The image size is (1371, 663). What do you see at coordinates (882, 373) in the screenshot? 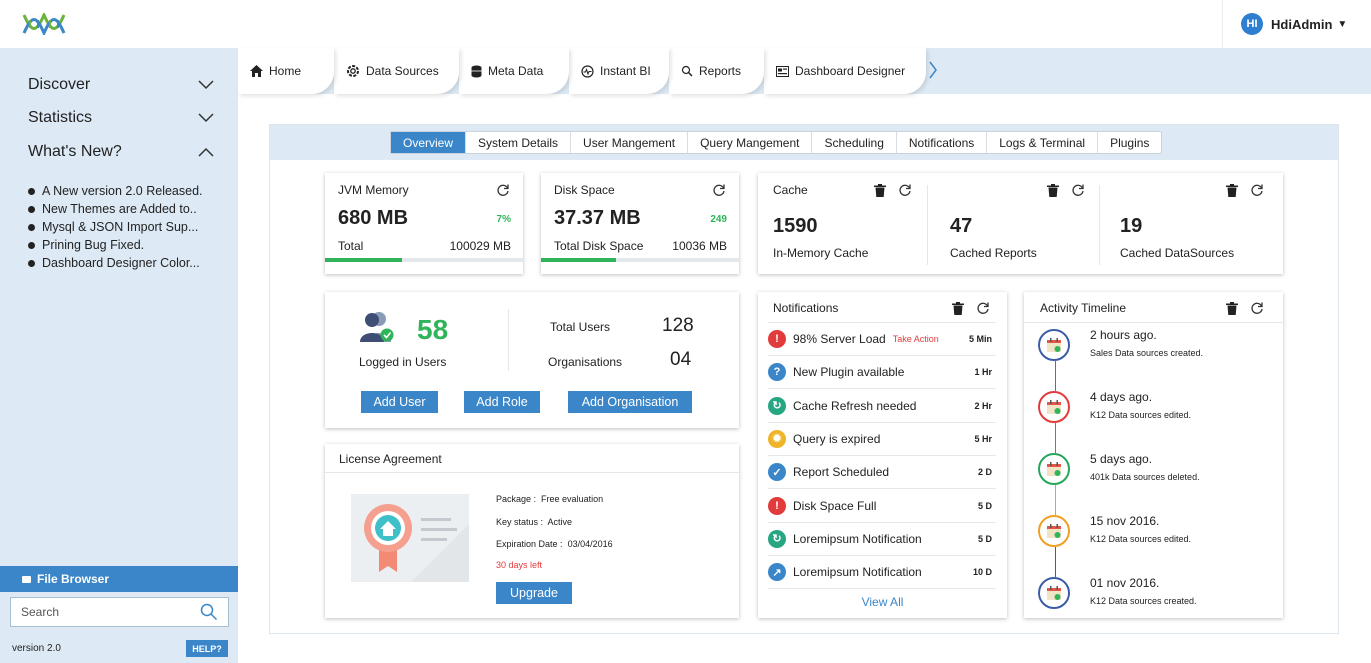
I see `notification-item: ? New Plugin available 1 Hr` at bounding box center [882, 373].